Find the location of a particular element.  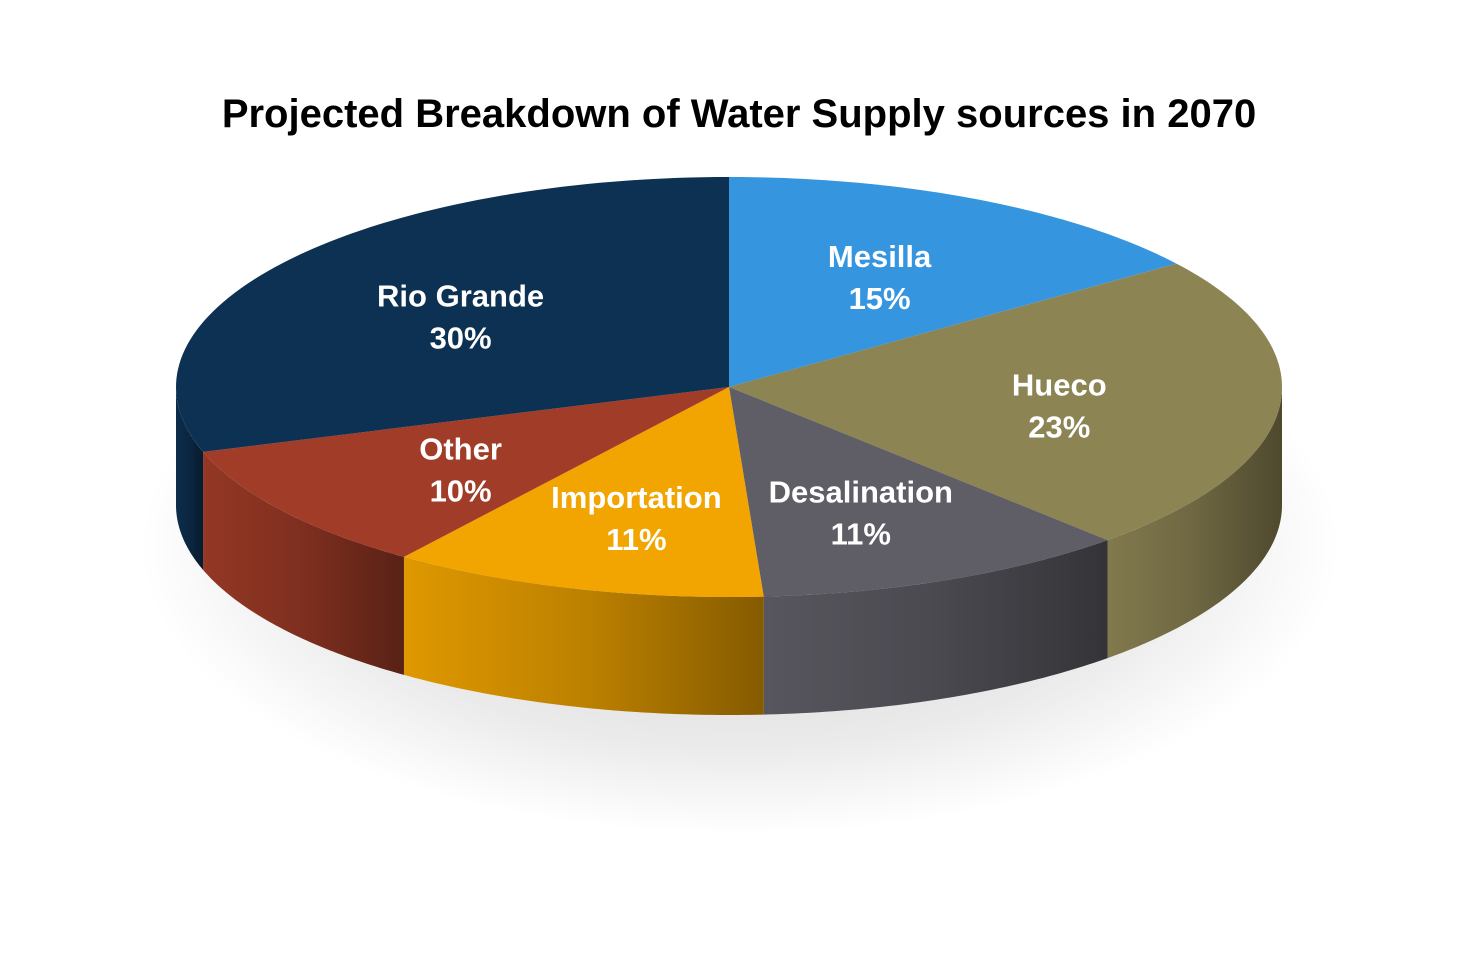

pie-slice-importation is located at coordinates (583, 492).